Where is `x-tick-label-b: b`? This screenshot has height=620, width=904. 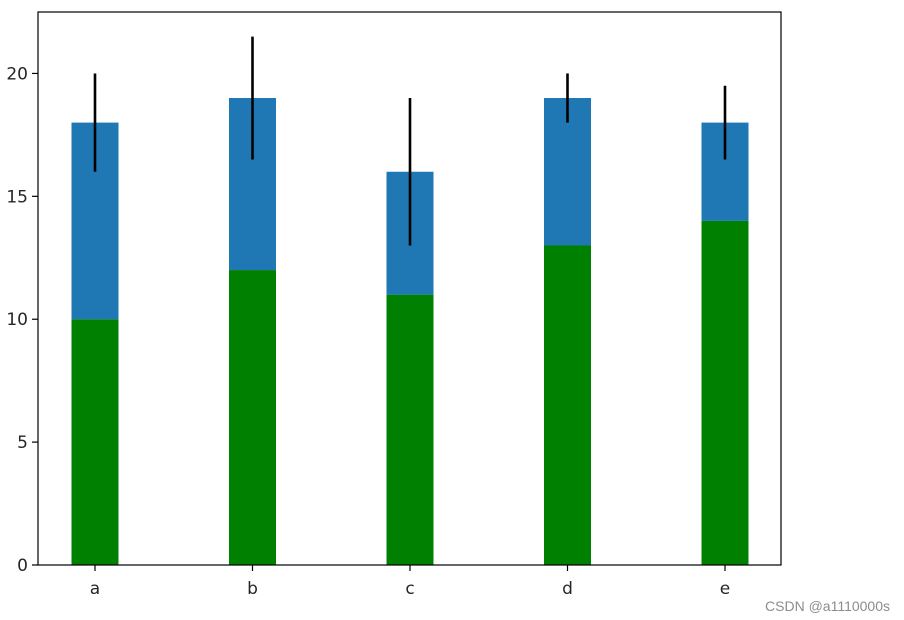 x-tick-label-b: b is located at coordinates (252, 589).